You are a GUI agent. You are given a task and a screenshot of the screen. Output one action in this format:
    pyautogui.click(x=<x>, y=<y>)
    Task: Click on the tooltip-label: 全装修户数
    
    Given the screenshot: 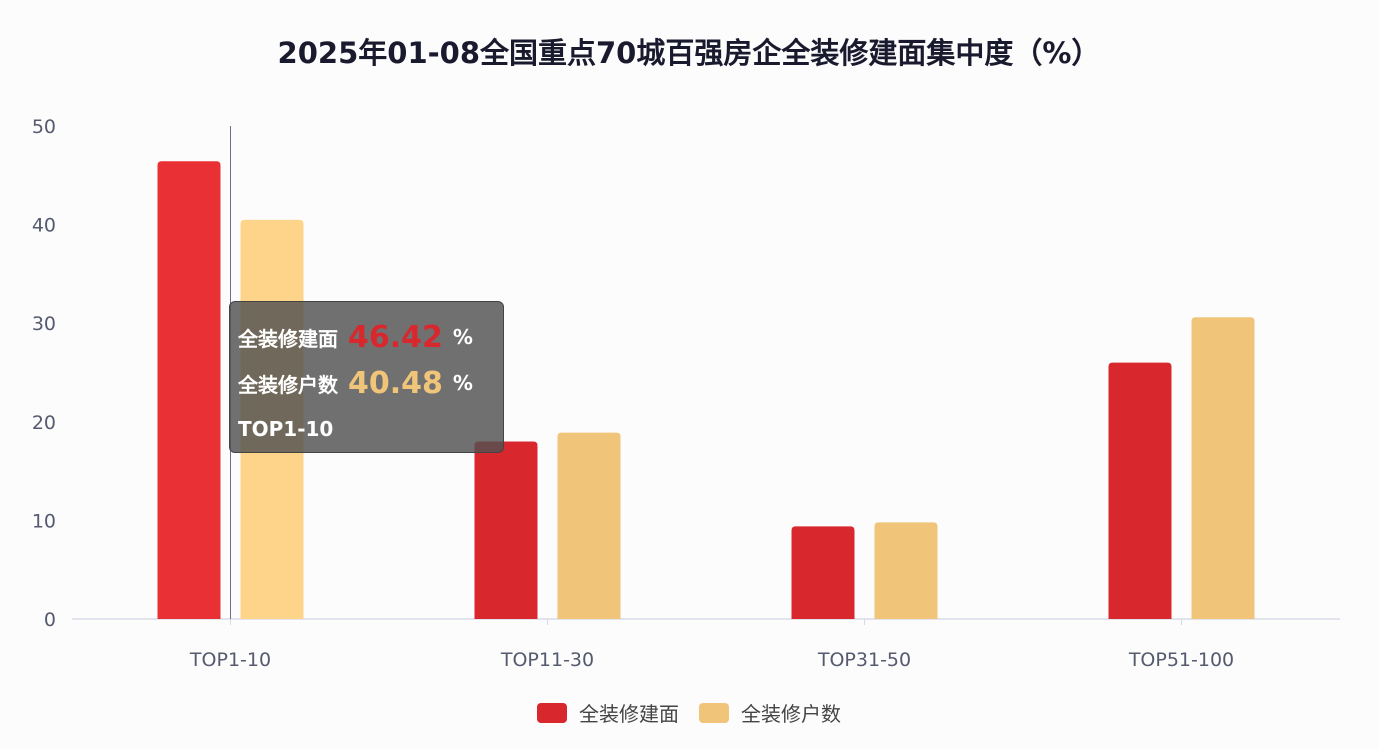 What is the action you would take?
    pyautogui.click(x=288, y=384)
    